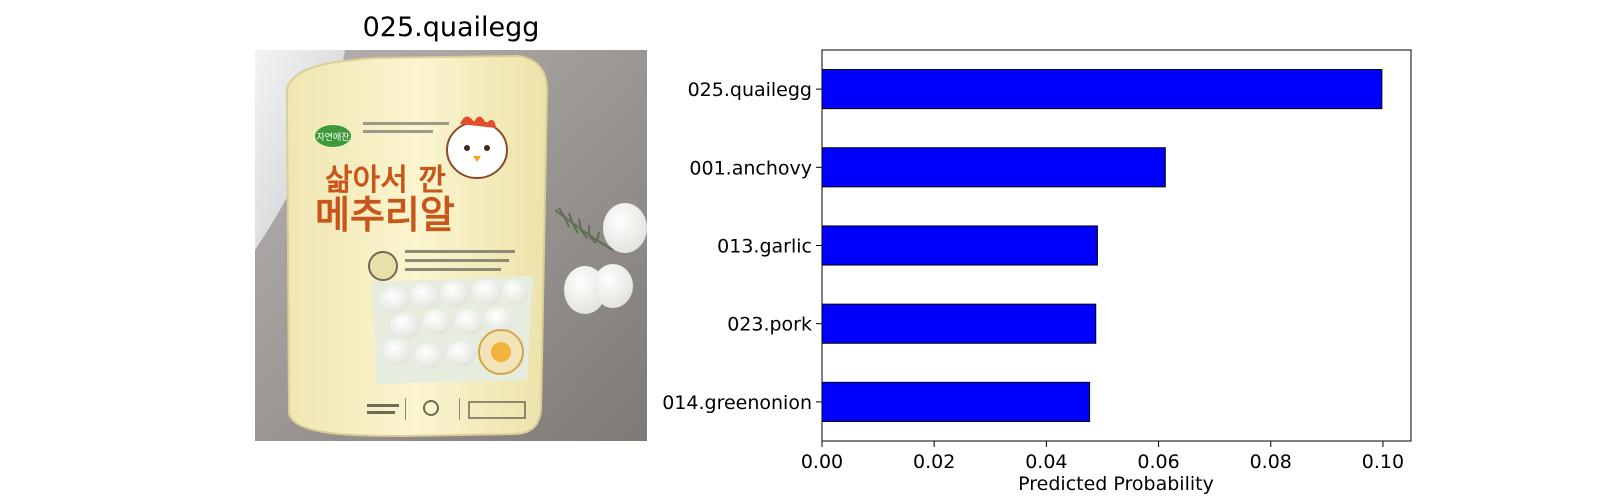 The height and width of the screenshot is (500, 1600). I want to click on y-tick-label: 013.garlic, so click(764, 247).